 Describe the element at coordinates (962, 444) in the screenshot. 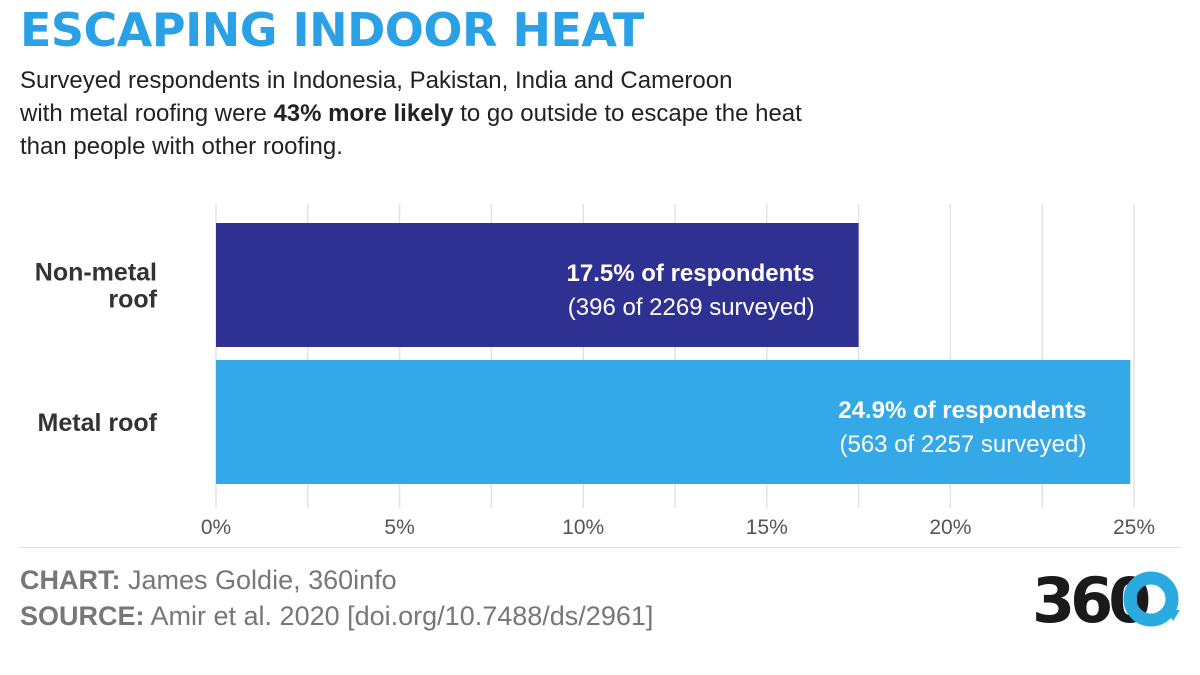

I see `bar-label-sub-1: (563 of 2257 surveyed)` at that location.